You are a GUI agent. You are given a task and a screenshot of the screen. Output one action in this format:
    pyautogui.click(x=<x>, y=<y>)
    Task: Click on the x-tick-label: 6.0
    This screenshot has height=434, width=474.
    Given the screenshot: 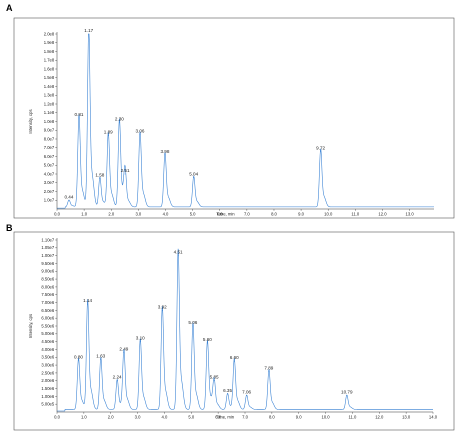 What is the action you would take?
    pyautogui.click(x=218, y=417)
    